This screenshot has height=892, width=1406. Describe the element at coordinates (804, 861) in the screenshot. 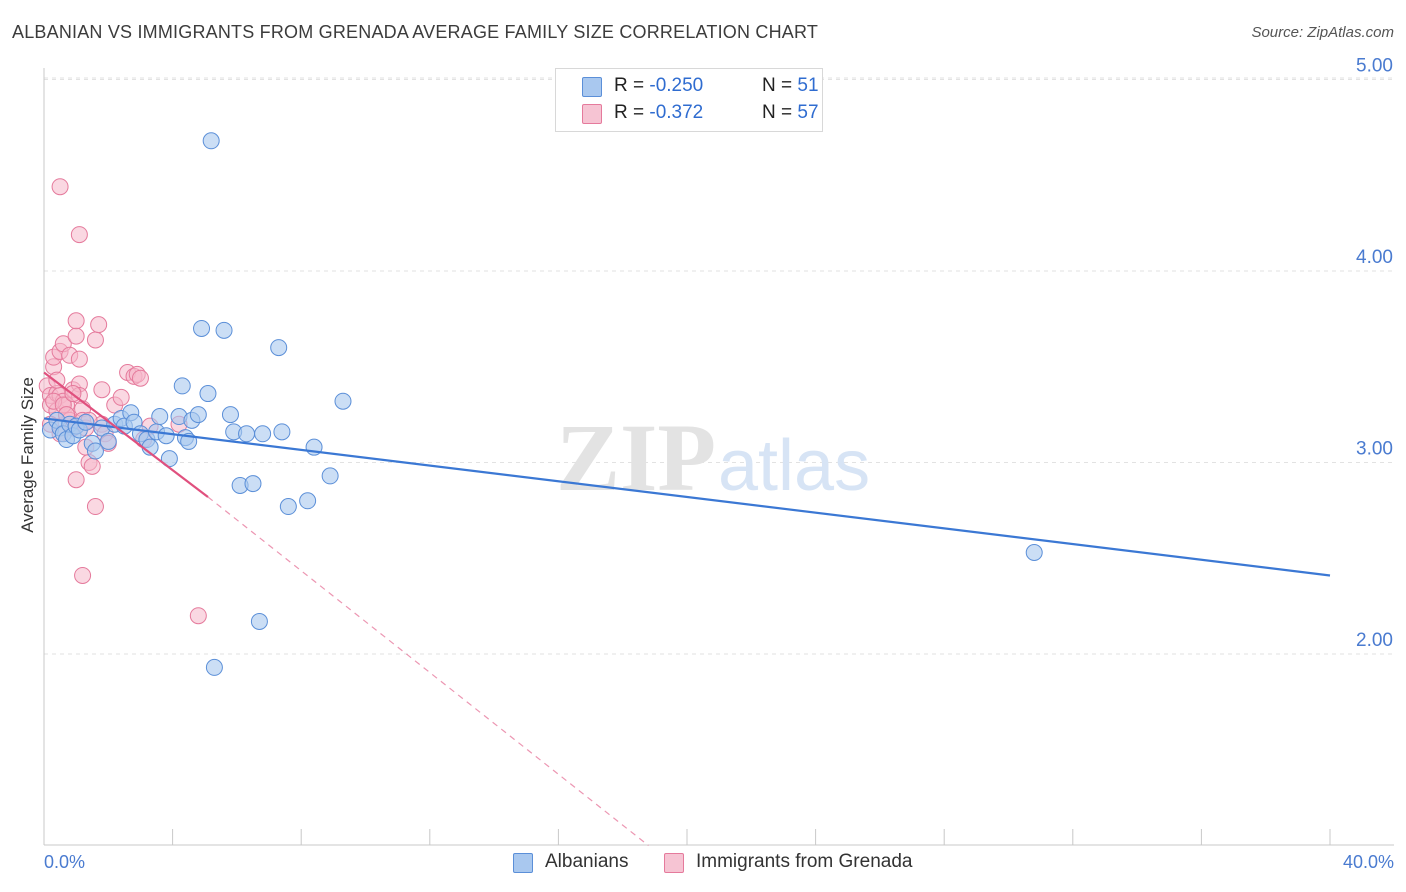

I see `legend-label: Immigrants from Grenada` at that location.